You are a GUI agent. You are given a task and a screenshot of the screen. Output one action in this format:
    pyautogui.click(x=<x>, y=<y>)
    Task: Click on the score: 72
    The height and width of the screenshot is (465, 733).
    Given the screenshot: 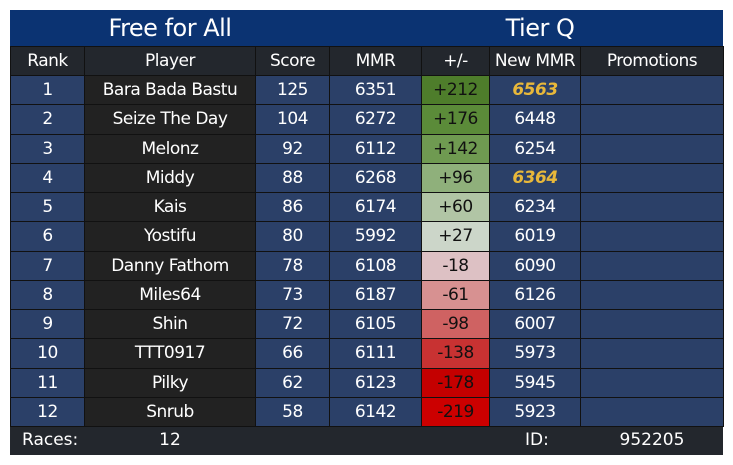 What is the action you would take?
    pyautogui.click(x=292, y=324)
    